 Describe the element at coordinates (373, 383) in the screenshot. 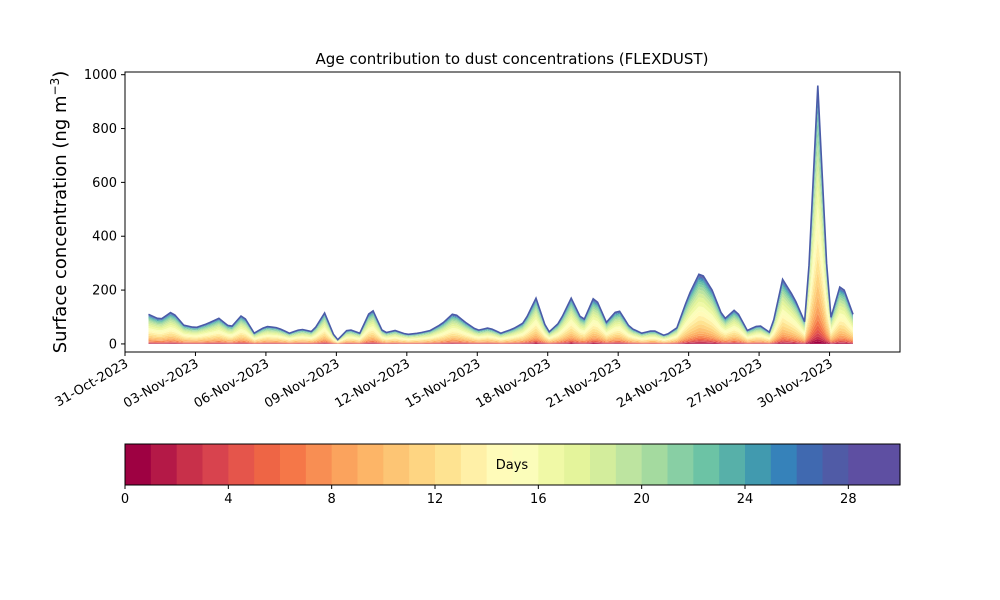

I see `x-tick-label: 12-Nov-2023` at that location.